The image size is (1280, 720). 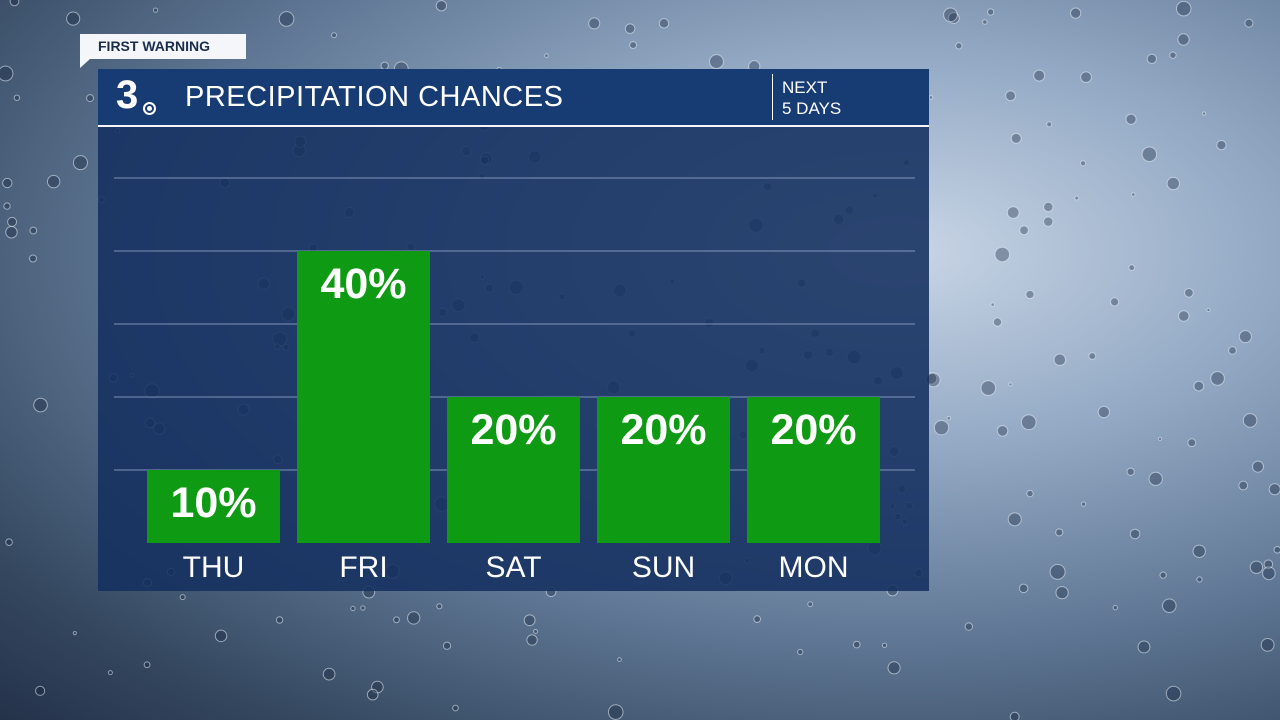 I want to click on day-label-mon: MON, so click(x=814, y=567).